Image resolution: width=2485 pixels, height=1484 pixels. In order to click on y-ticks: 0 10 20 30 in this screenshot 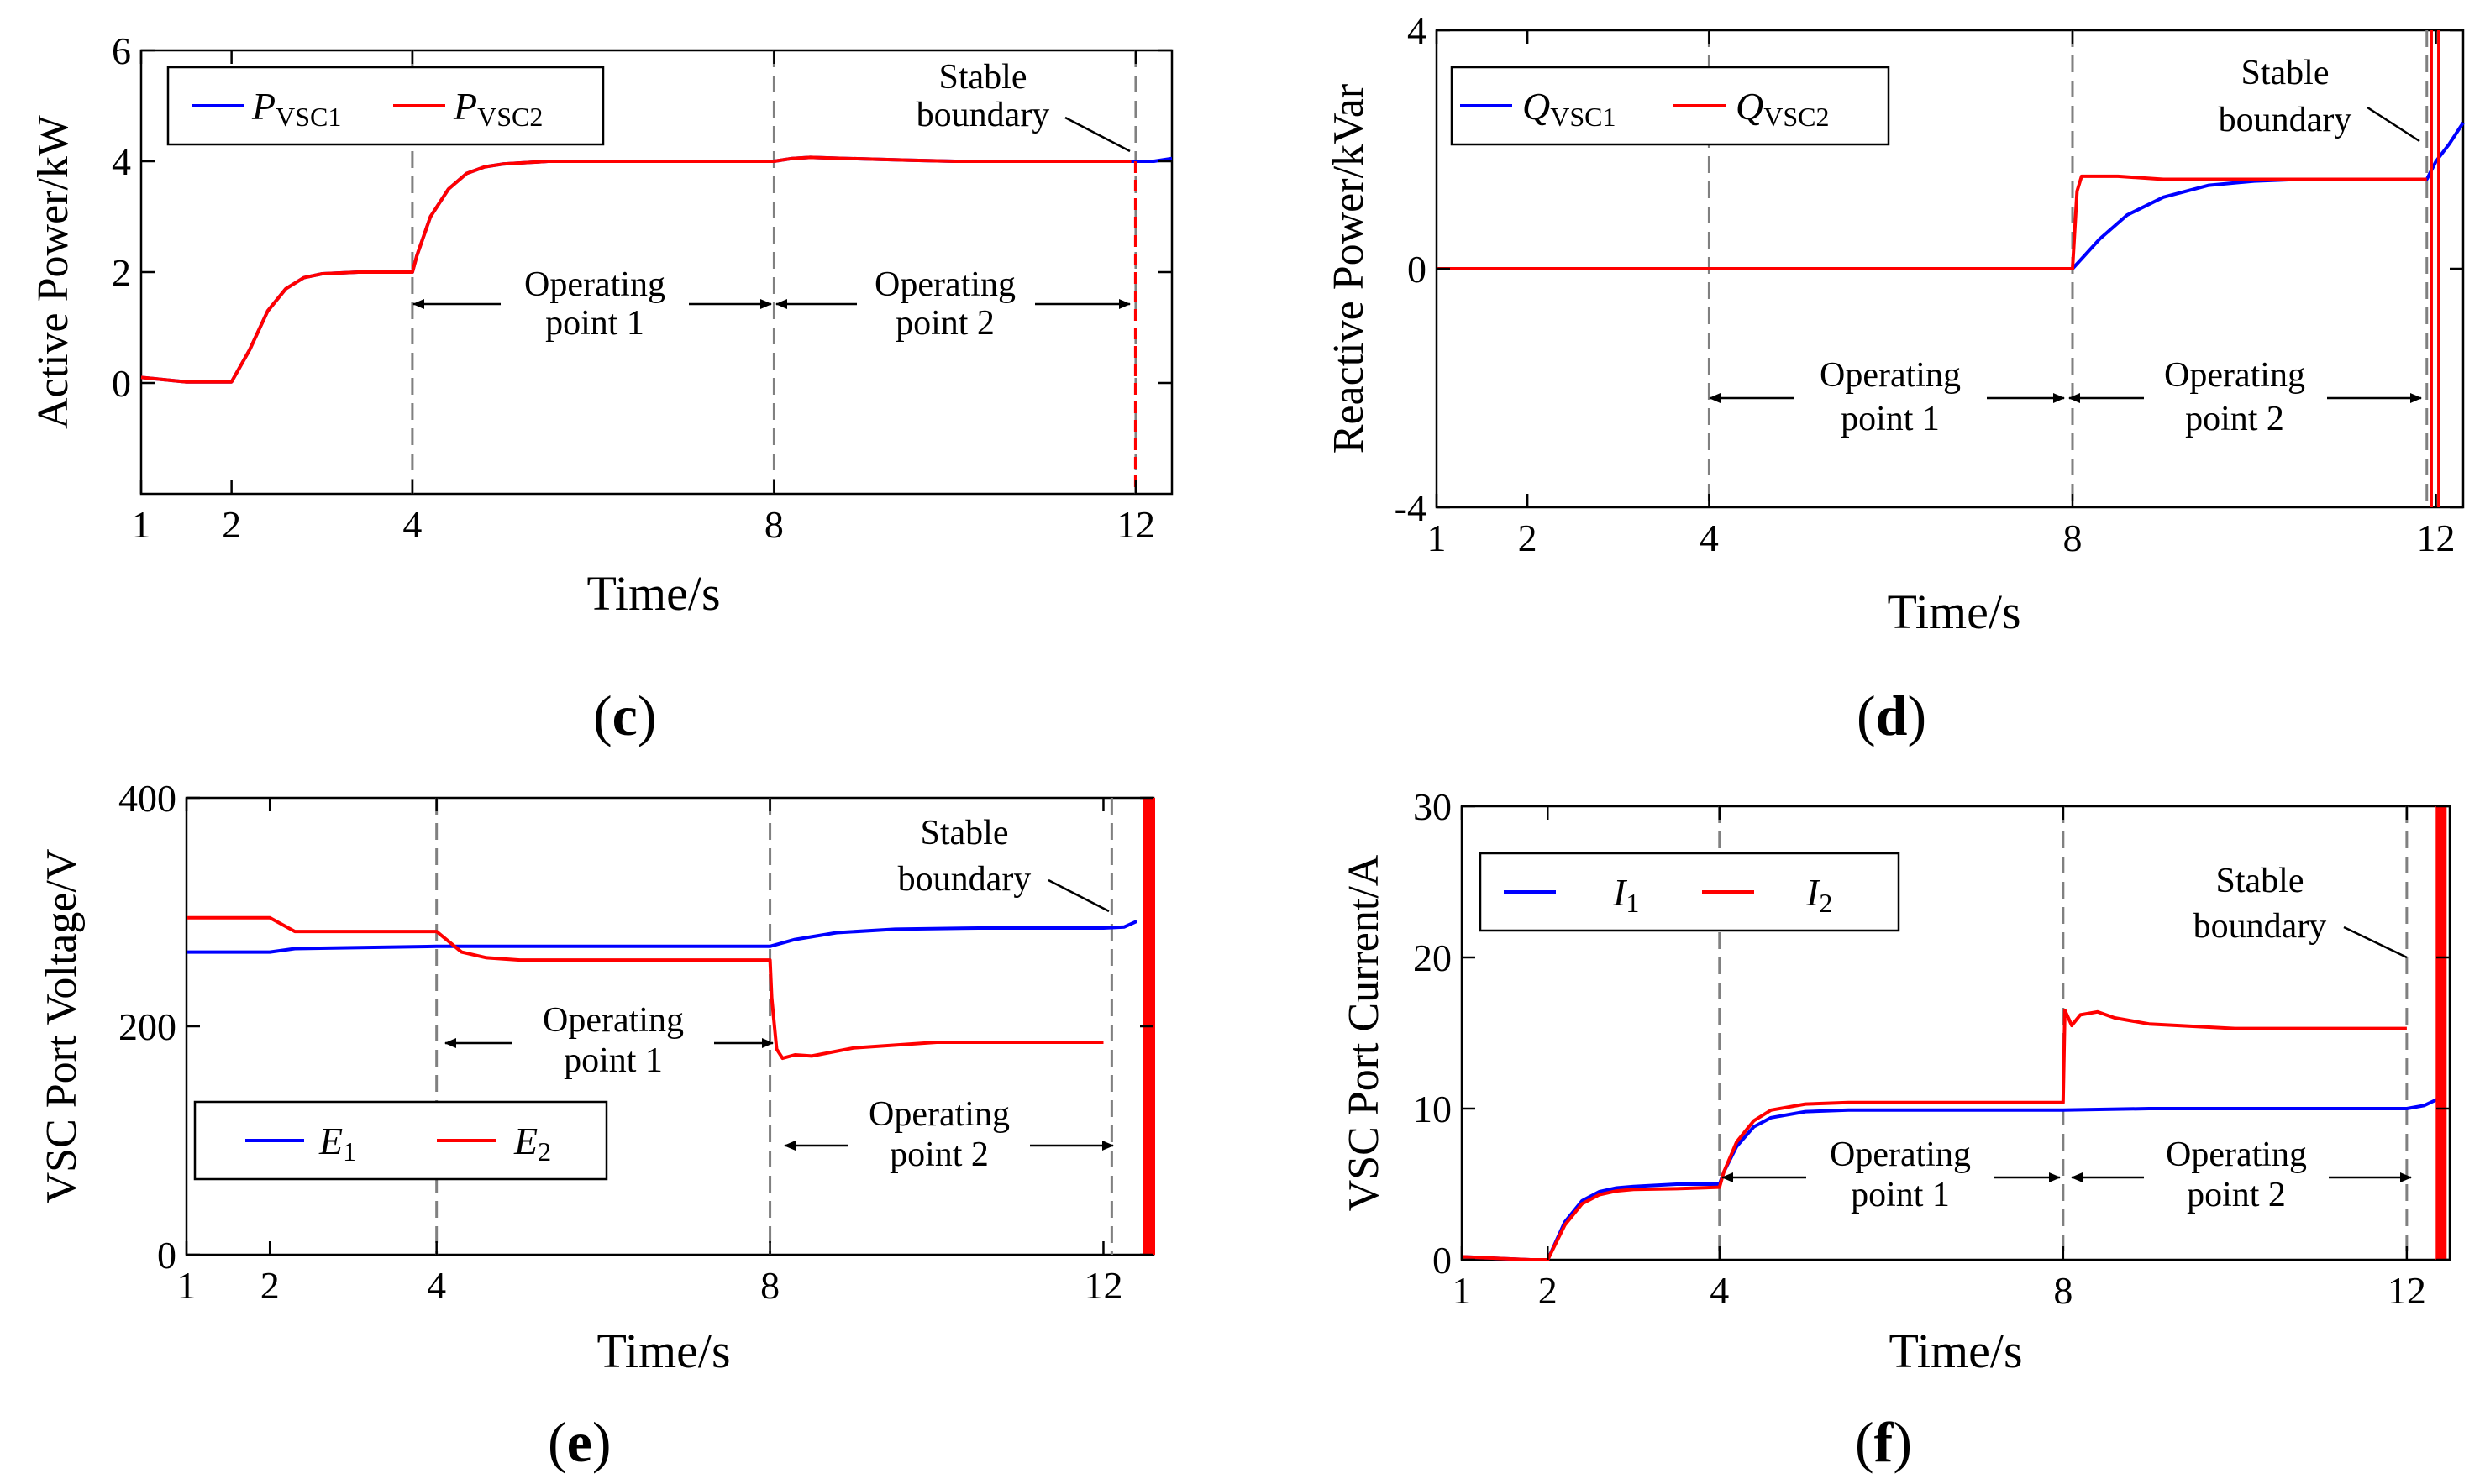, I will do `click(1931, 1033)`.